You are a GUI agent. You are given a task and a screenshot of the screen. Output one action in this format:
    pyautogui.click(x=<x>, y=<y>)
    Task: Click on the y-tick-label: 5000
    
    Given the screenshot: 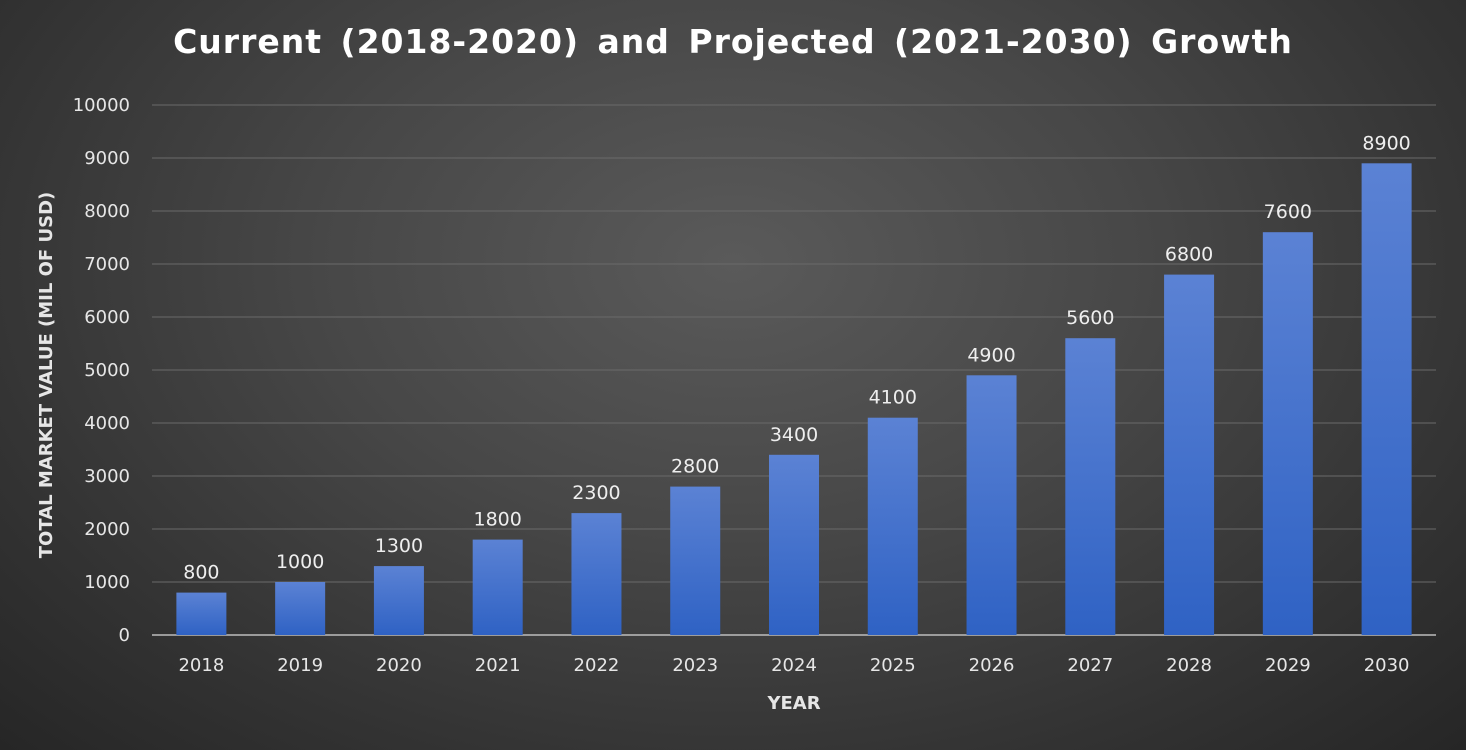 What is the action you would take?
    pyautogui.click(x=107, y=370)
    